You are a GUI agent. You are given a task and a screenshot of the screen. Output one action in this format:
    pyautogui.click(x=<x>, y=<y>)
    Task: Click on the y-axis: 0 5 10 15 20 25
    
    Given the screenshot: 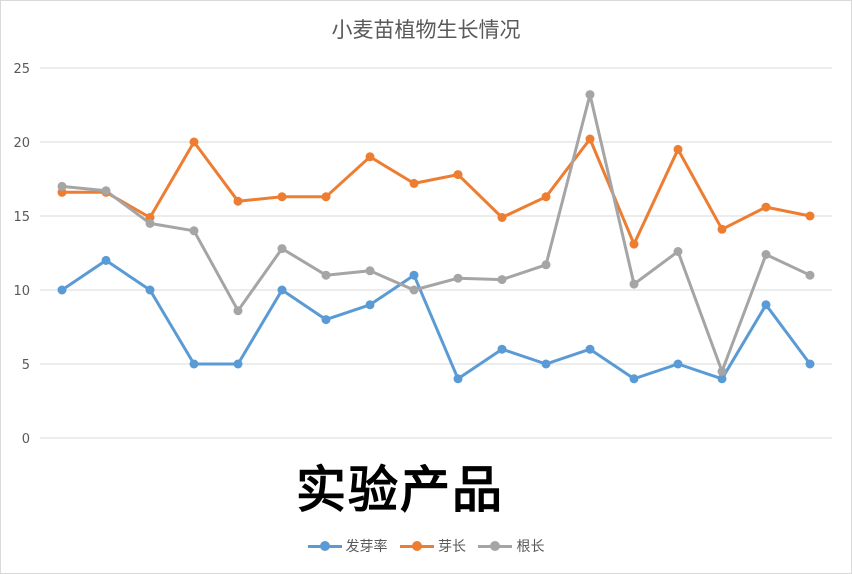 What is the action you would take?
    pyautogui.click(x=21, y=254)
    